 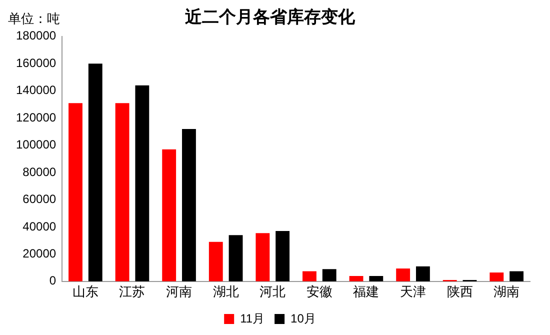 What do you see at coordinates (132, 291) in the screenshot?
I see `x-tick-label: 江苏` at bounding box center [132, 291].